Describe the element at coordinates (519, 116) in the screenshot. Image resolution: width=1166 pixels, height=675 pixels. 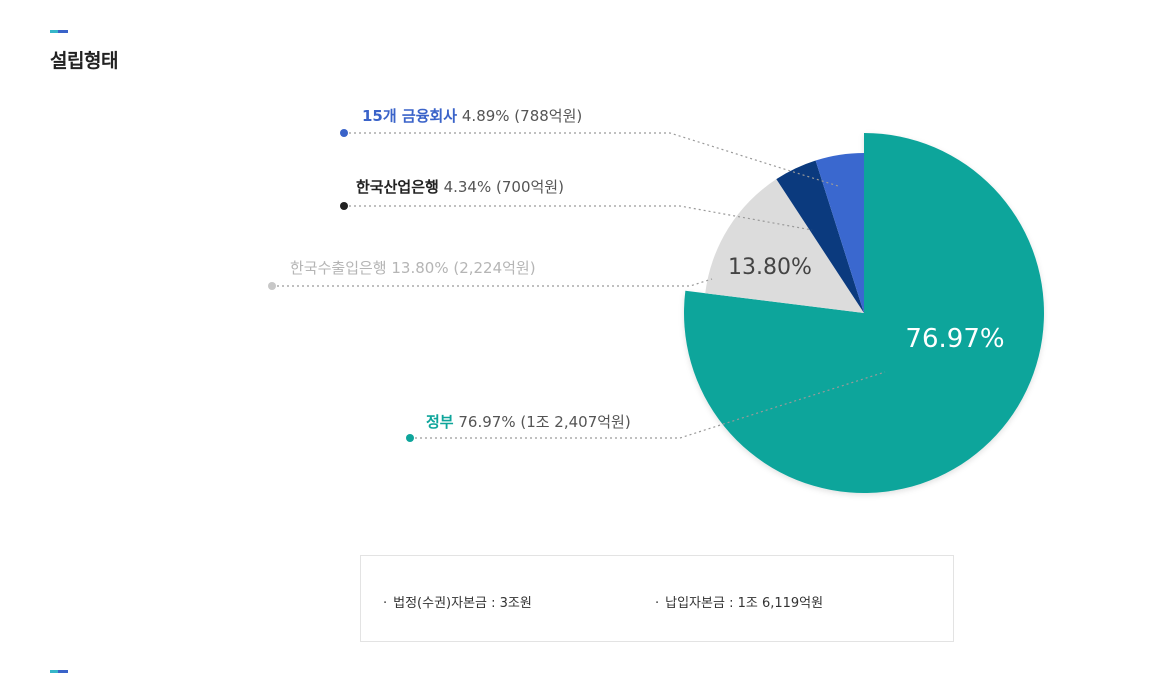
I see `legend-value: 4.89% (788억원)` at that location.